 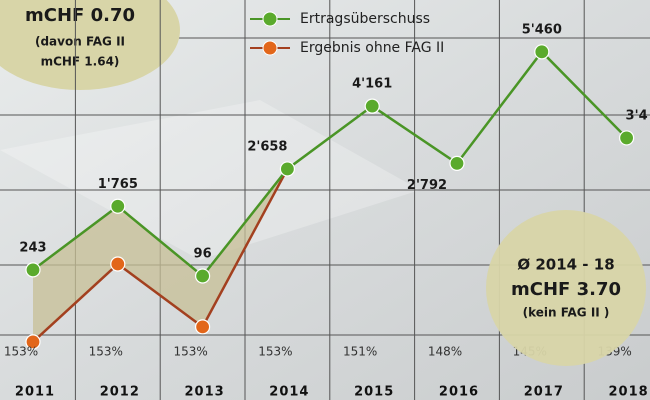 What do you see at coordinates (35, 392) in the screenshot?
I see `x-tick-label: 2011` at bounding box center [35, 392].